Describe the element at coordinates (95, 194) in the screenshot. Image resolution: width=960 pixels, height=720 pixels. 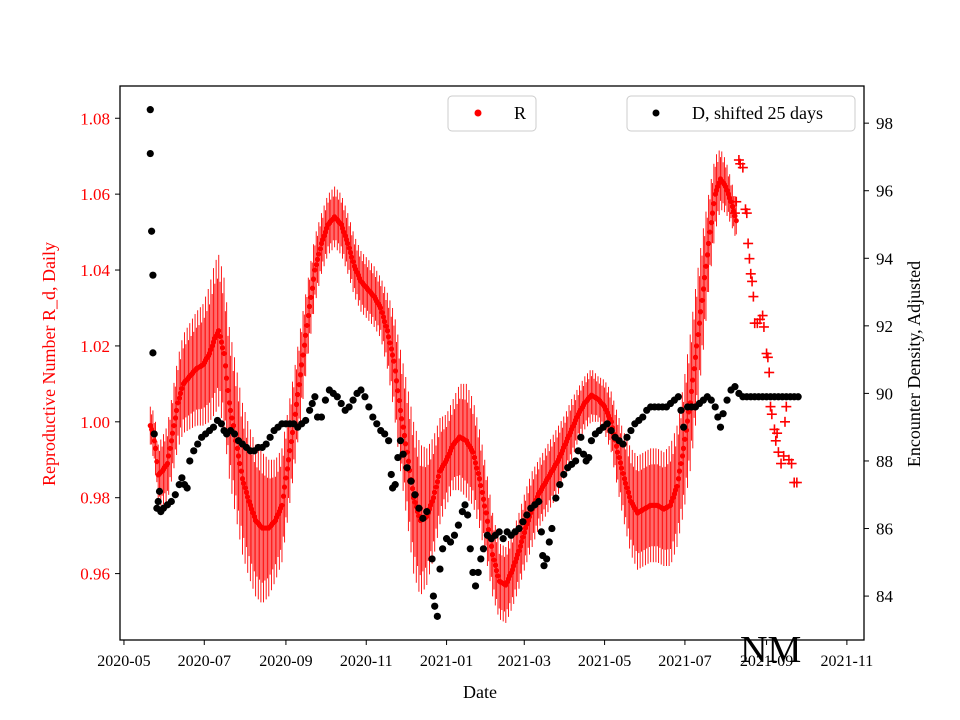
I see `y-left-tick-label: 1.06` at that location.